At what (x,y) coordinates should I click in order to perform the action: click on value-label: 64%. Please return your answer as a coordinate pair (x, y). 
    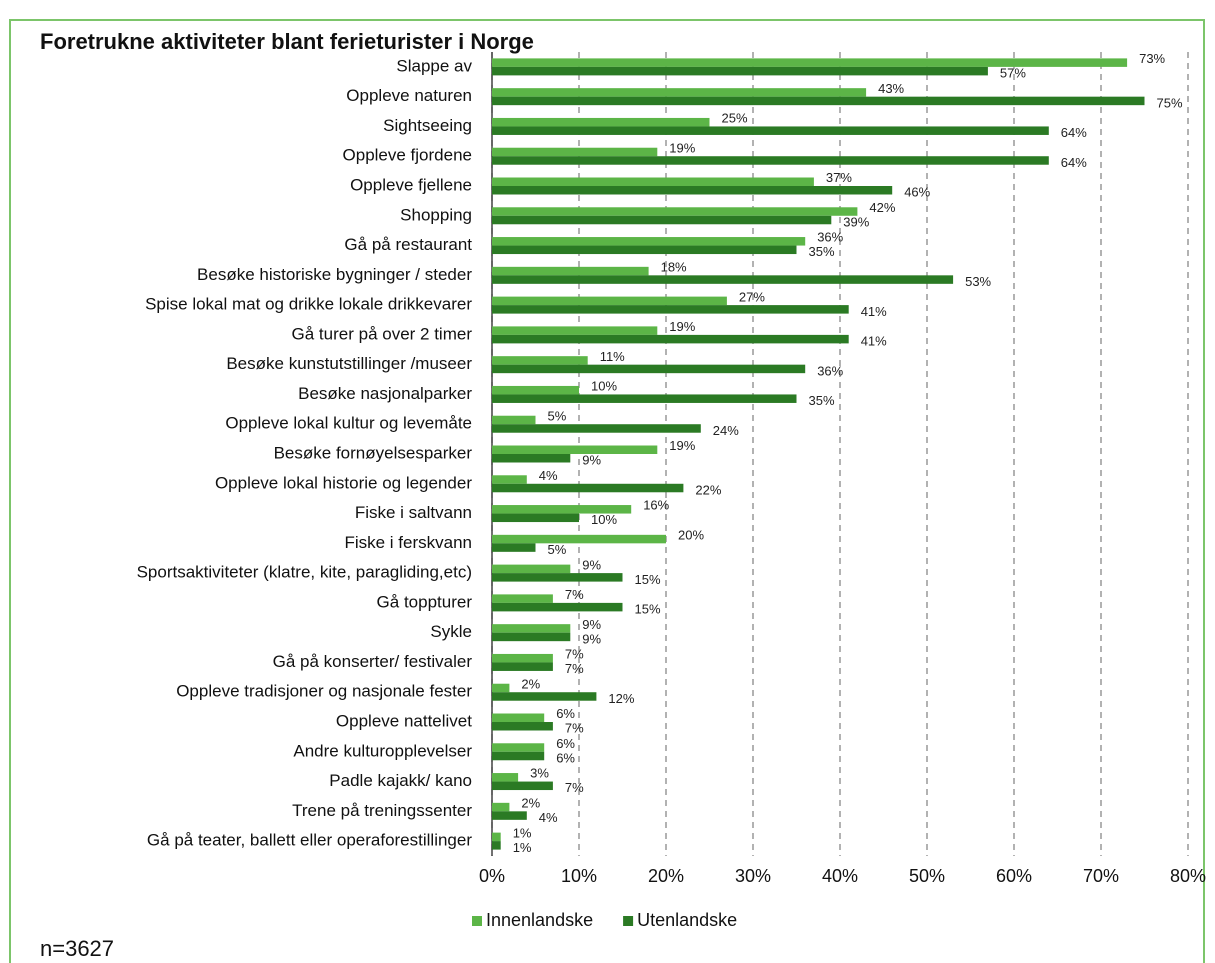
    Looking at the image, I should click on (1074, 132).